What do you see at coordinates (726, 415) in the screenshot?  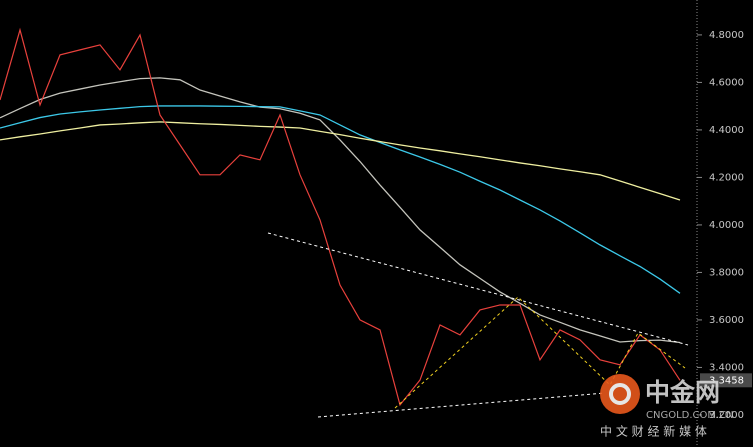 I see `y-tick-label: 3.2000` at bounding box center [726, 415].